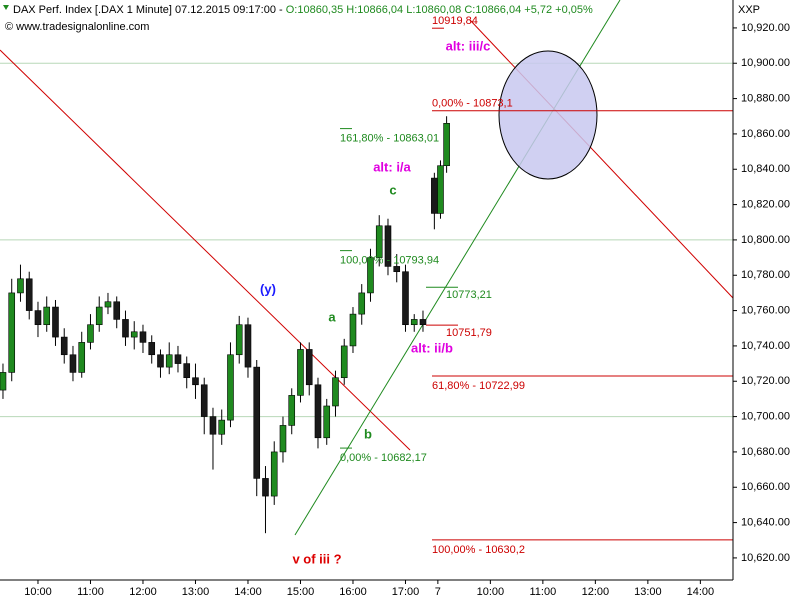 This screenshot has height=600, width=800. Describe the element at coordinates (469, 333) in the screenshot. I see `level-label: 10751,79` at that location.